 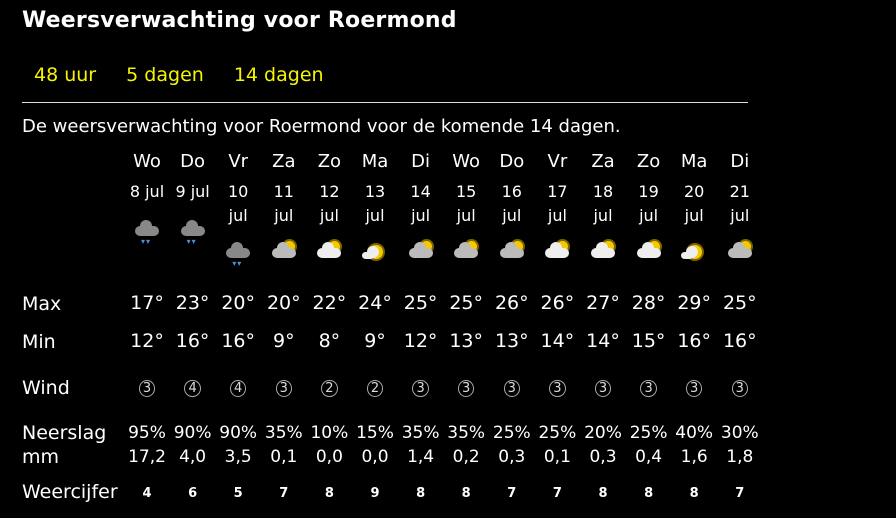 I want to click on label-wind: Wind, so click(x=46, y=388).